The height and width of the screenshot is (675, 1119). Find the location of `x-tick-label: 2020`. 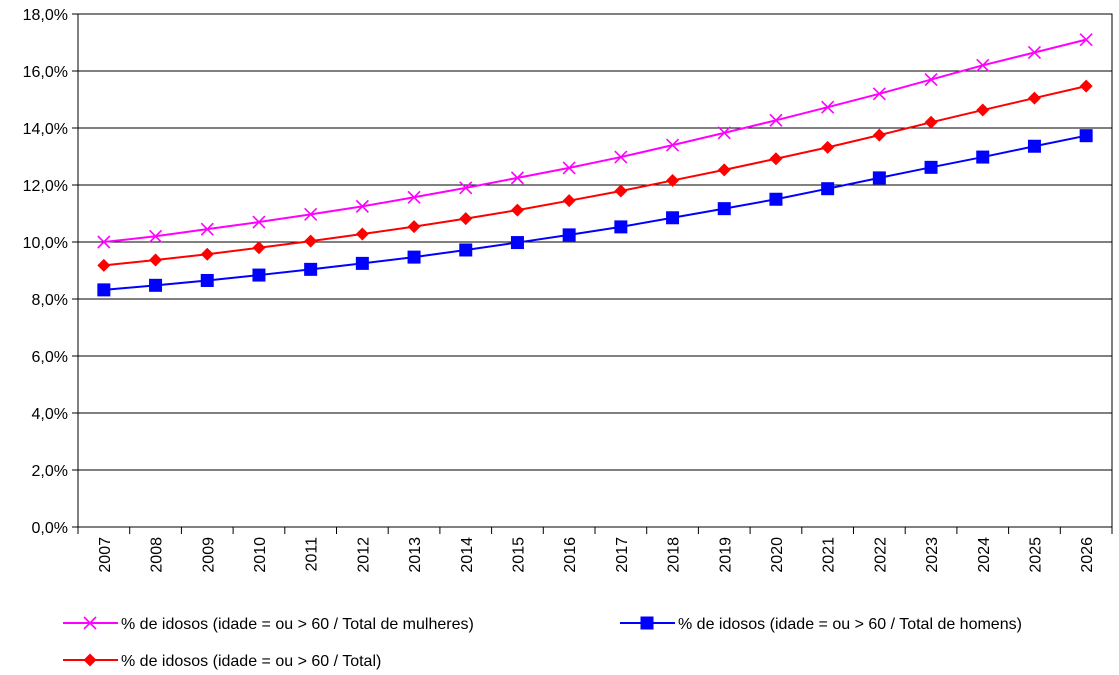

x-tick-label: 2020 is located at coordinates (777, 555).